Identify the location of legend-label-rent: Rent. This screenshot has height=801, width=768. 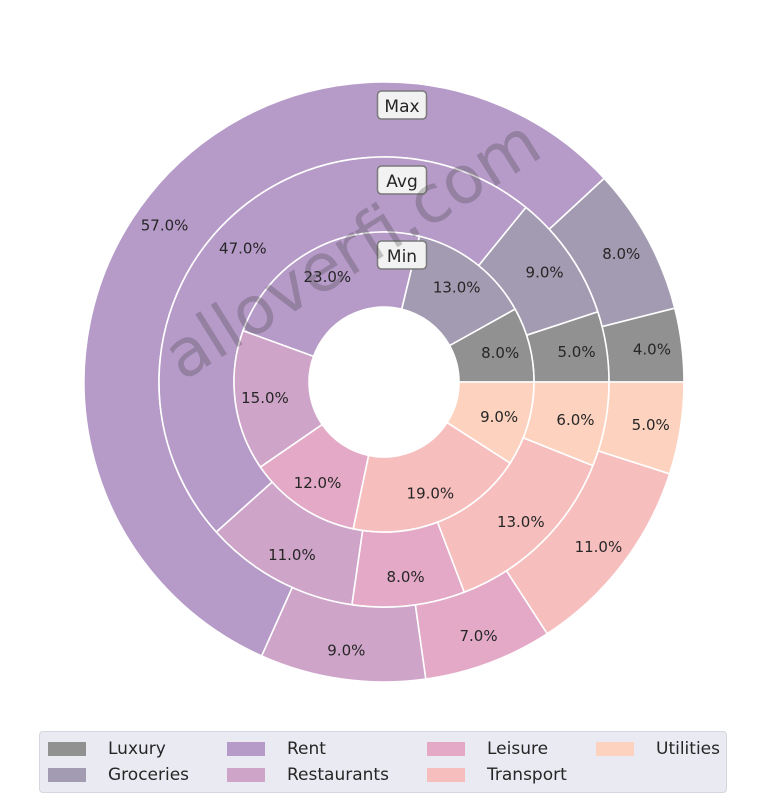
(306, 749).